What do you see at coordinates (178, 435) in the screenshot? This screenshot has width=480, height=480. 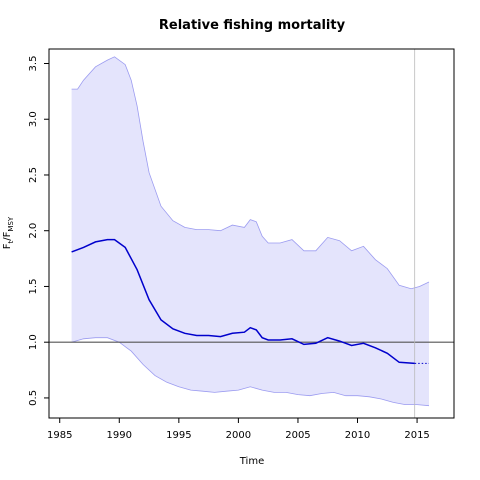 I see `x-tick-label: 1995` at bounding box center [178, 435].